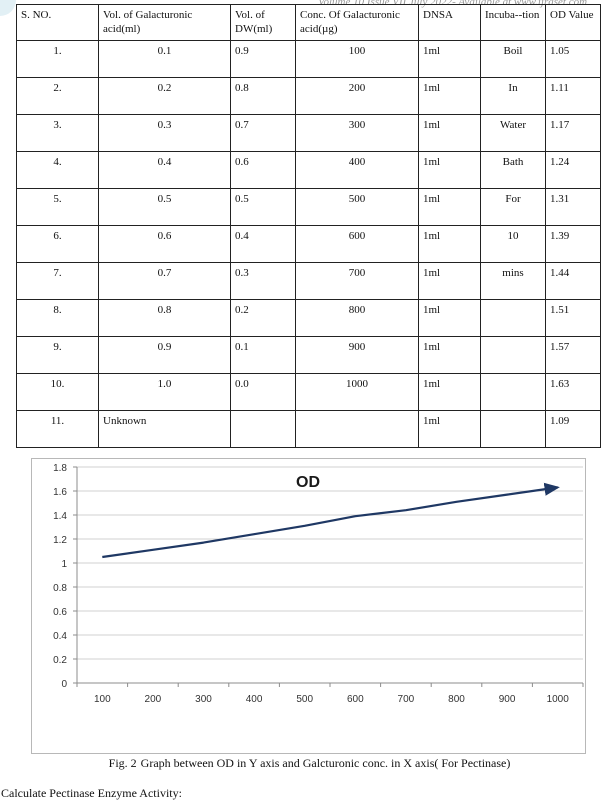 This screenshot has width=615, height=806. What do you see at coordinates (357, 133) in the screenshot?
I see `cell-conc: 300` at bounding box center [357, 133].